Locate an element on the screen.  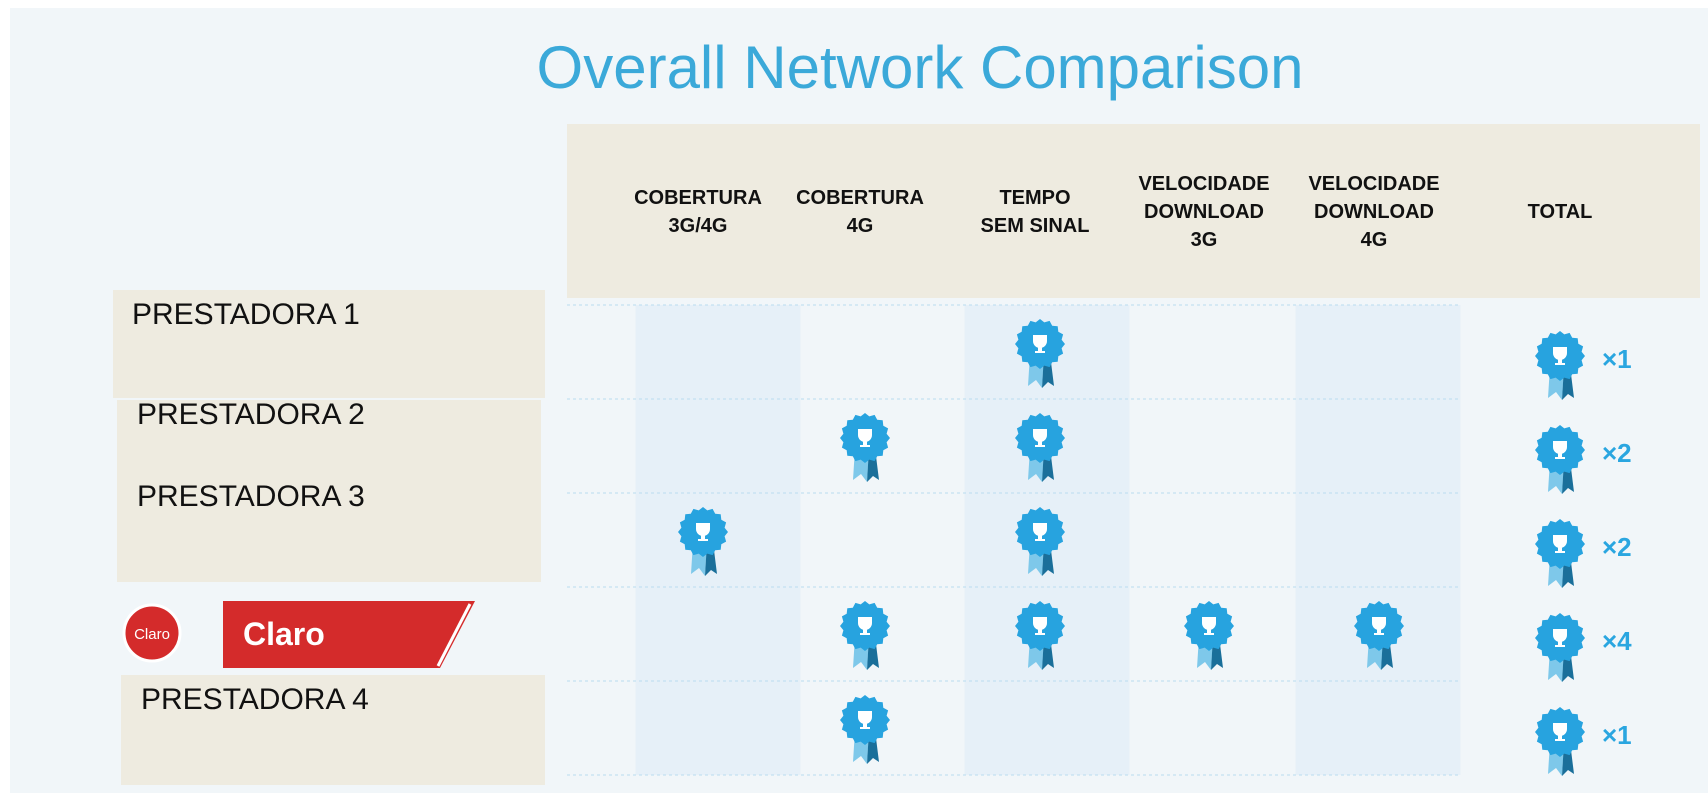
row-name: PRESTADORA 2 is located at coordinates (251, 414).